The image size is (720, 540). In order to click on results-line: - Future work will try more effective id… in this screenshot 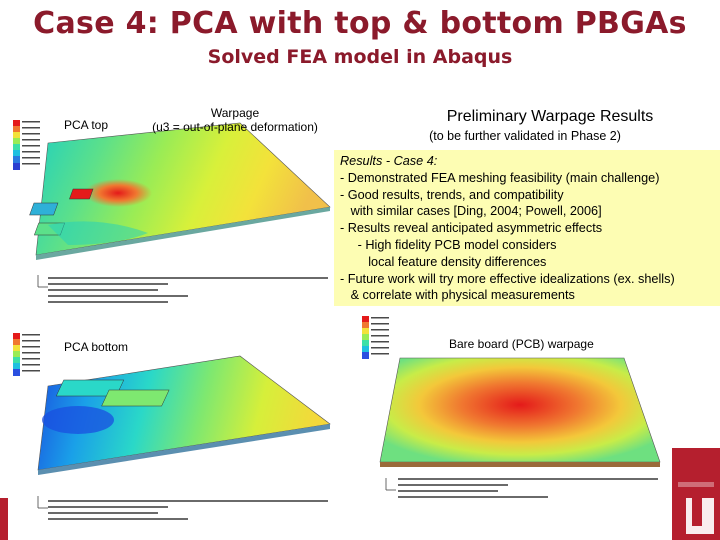, I will do `click(507, 278)`.